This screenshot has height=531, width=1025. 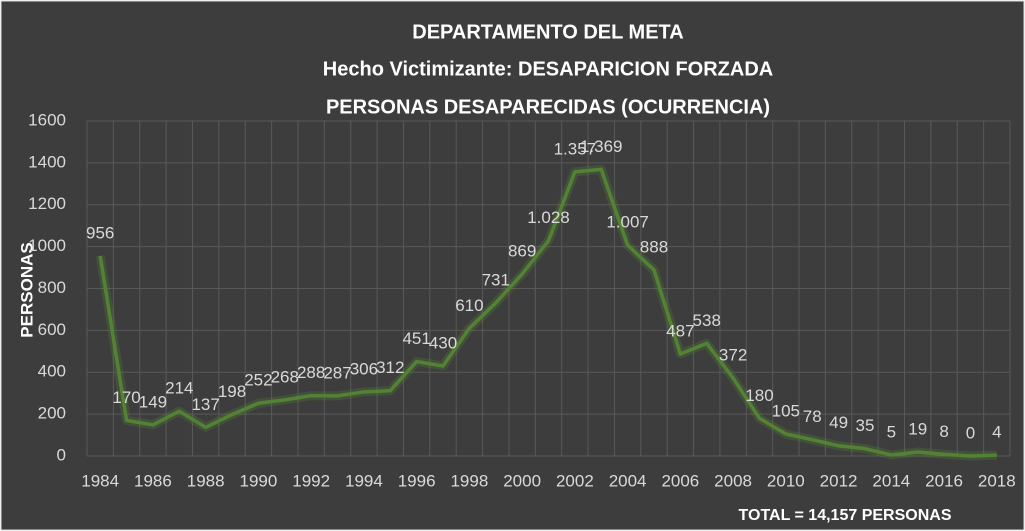 What do you see at coordinates (52, 287) in the screenshot?
I see `y-tick-label: 800` at bounding box center [52, 287].